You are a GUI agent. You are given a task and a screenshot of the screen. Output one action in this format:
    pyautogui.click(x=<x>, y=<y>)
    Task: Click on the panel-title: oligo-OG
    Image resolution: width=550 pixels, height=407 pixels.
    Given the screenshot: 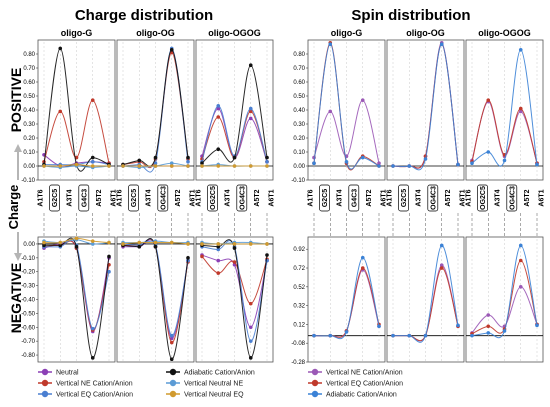 What is the action you would take?
    pyautogui.click(x=155, y=33)
    